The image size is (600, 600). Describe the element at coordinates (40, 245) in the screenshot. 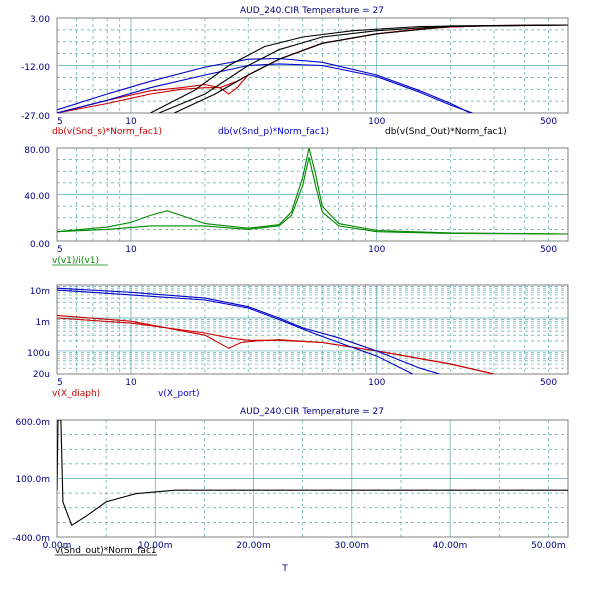

I see `y-tick-label: 0.00` at that location.